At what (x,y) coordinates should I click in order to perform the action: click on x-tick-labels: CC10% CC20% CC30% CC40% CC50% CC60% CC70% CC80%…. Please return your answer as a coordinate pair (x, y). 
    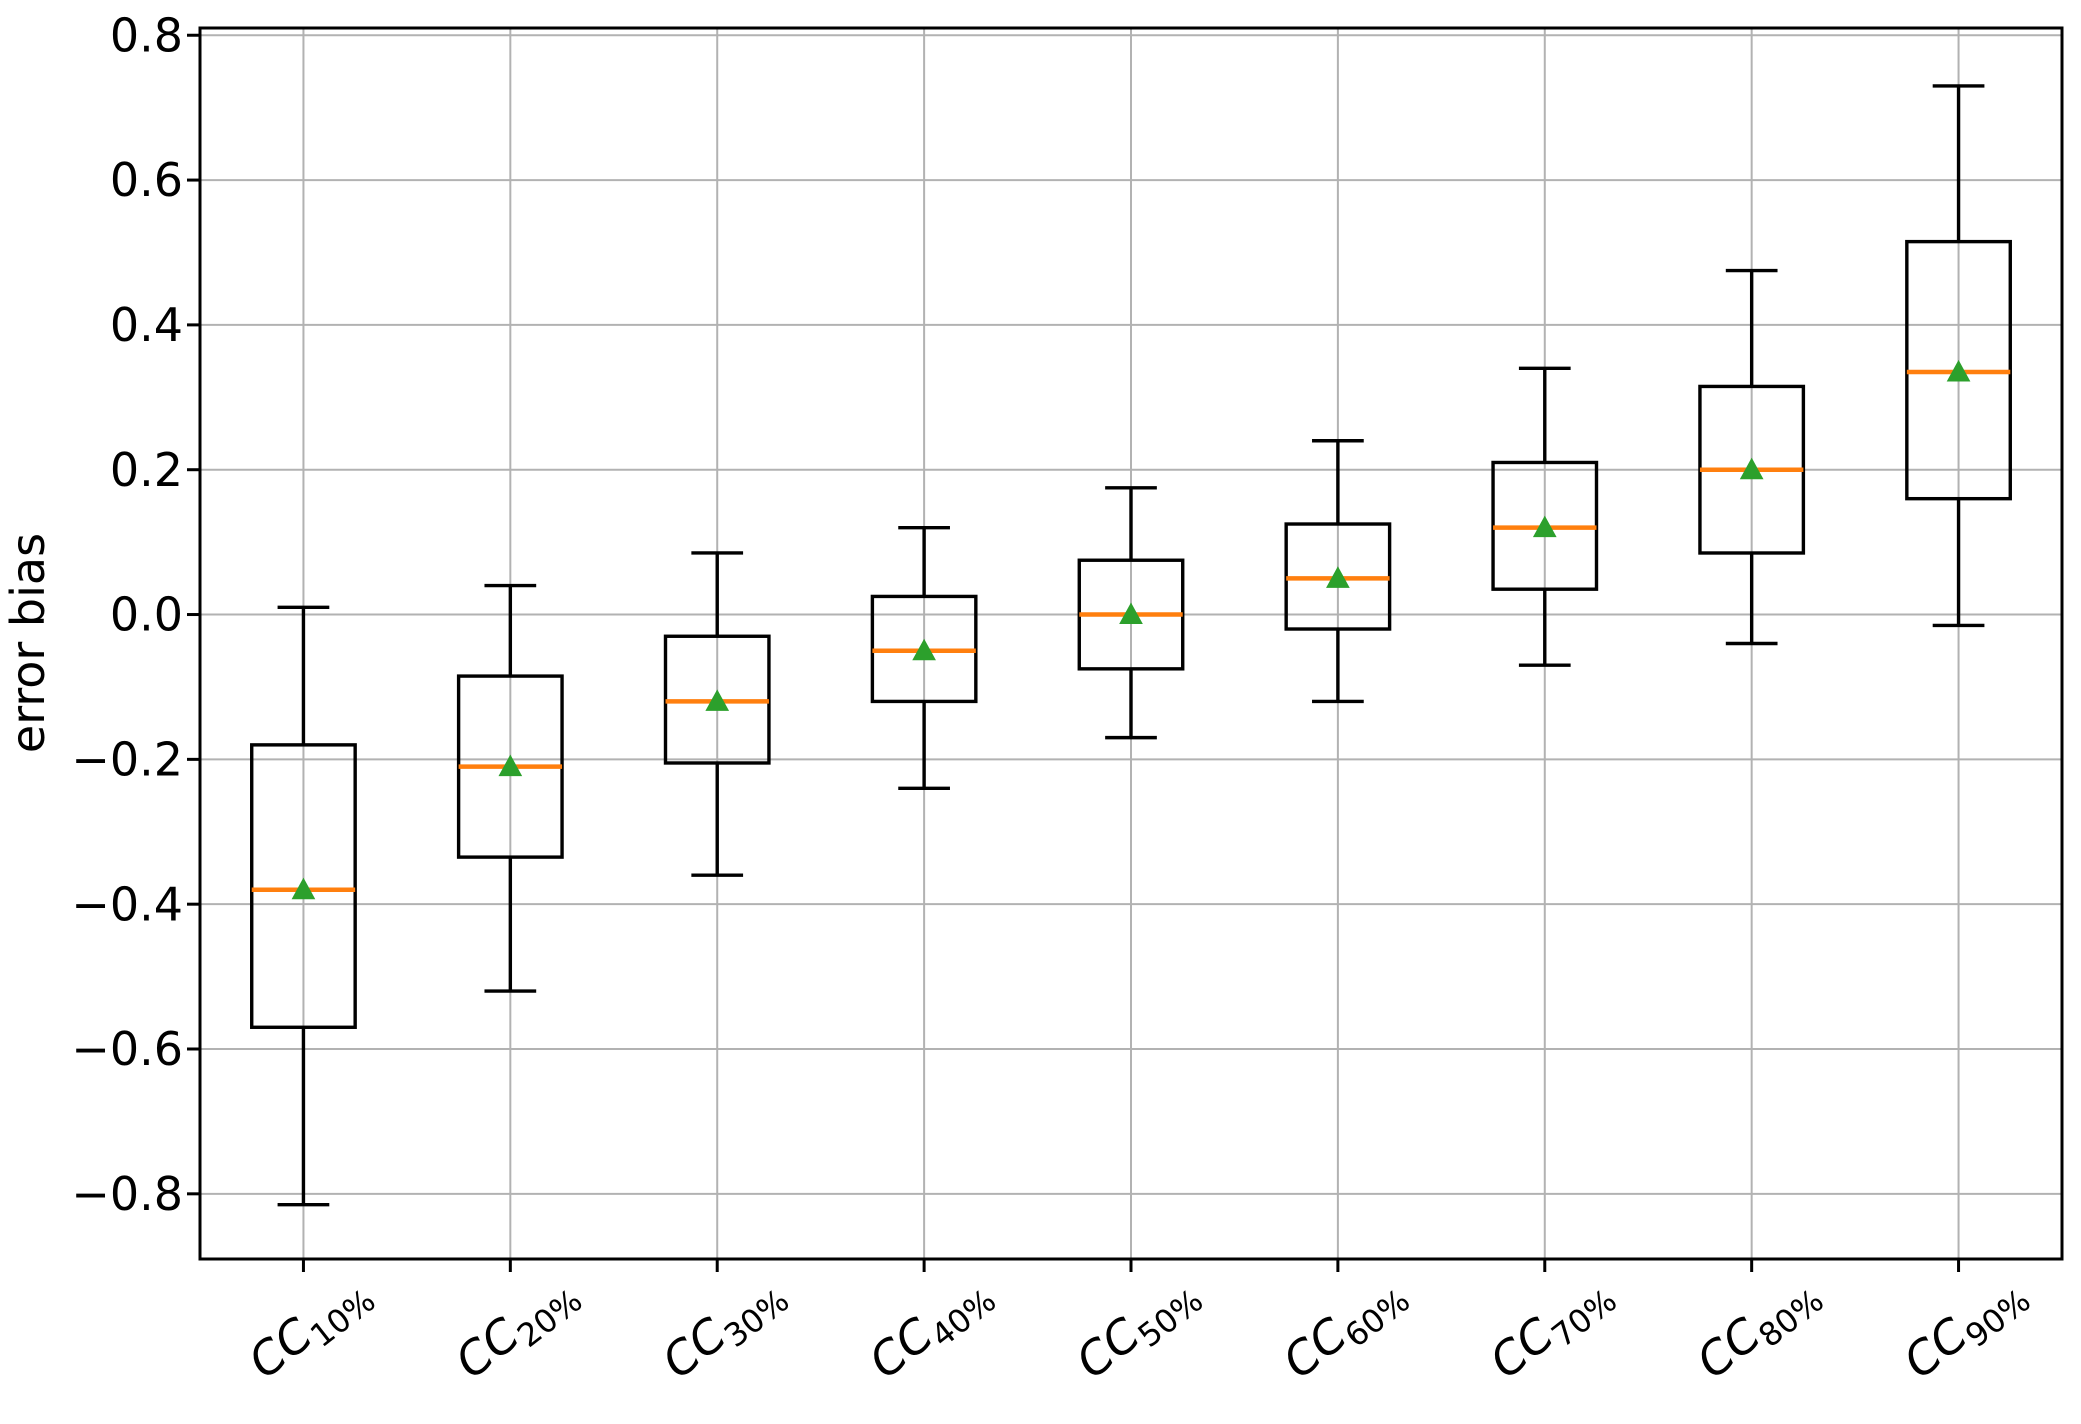
    Looking at the image, I should click on (1137, 1328).